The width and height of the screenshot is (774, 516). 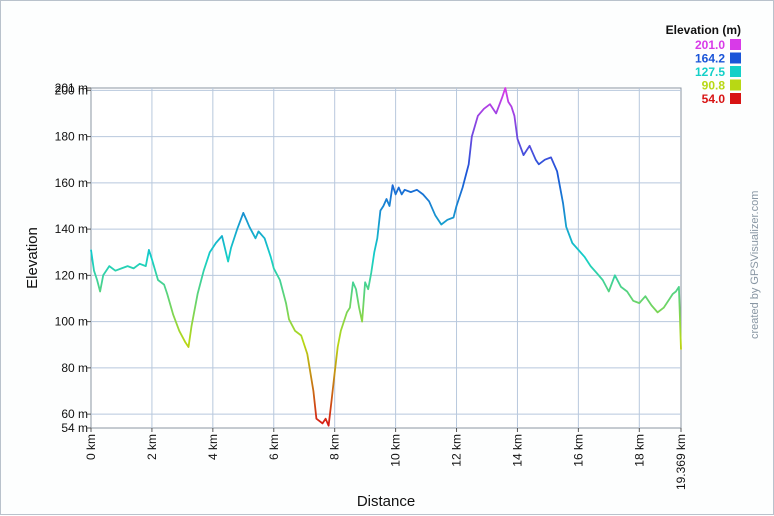 I want to click on x-tick-label: 6 km, so click(x=274, y=447).